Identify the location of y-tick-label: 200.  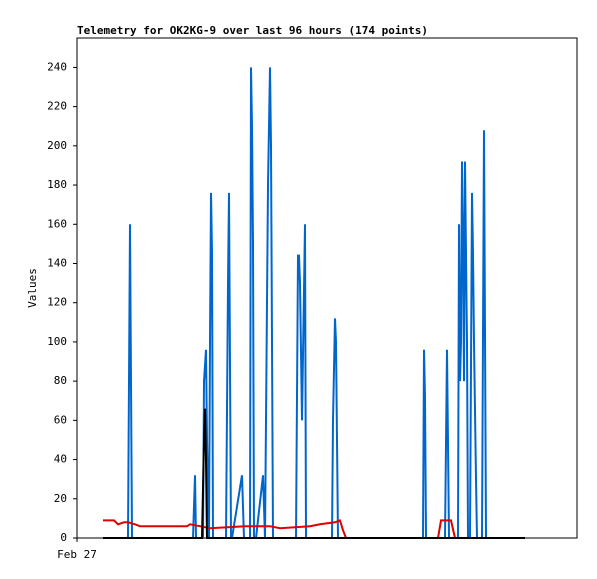
(57, 145).